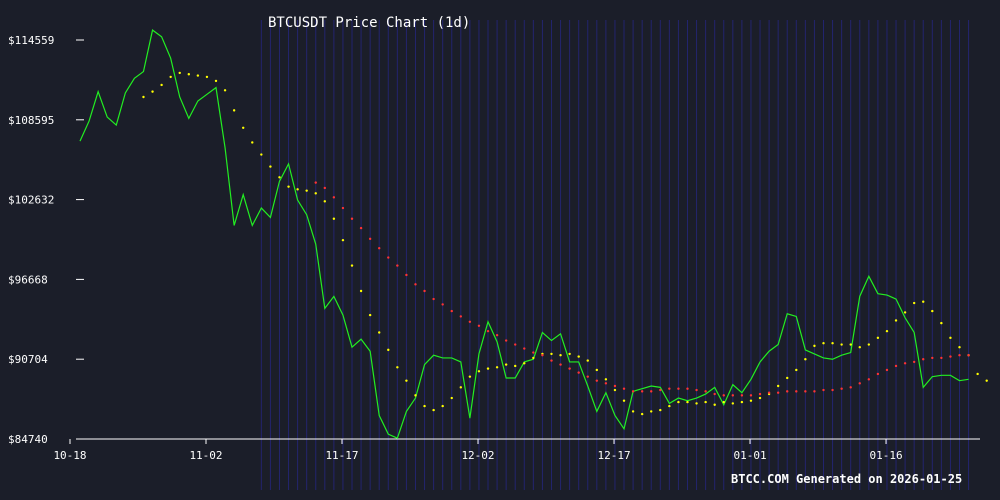  What do you see at coordinates (885, 455) in the screenshot?
I see `x-tick-label: 01-16` at bounding box center [885, 455].